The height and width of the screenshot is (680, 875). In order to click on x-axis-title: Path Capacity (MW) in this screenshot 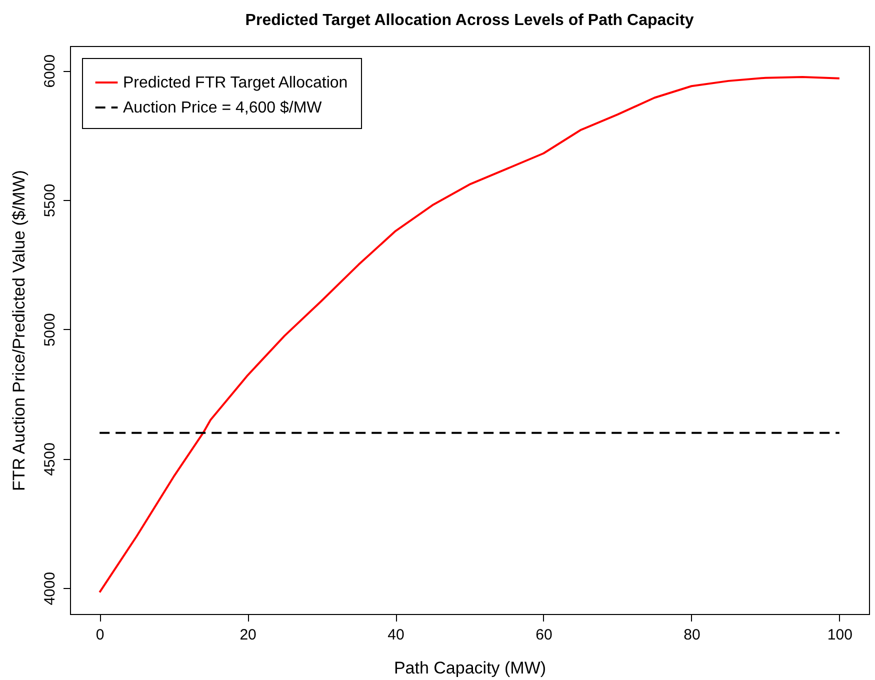, I will do `click(470, 668)`.